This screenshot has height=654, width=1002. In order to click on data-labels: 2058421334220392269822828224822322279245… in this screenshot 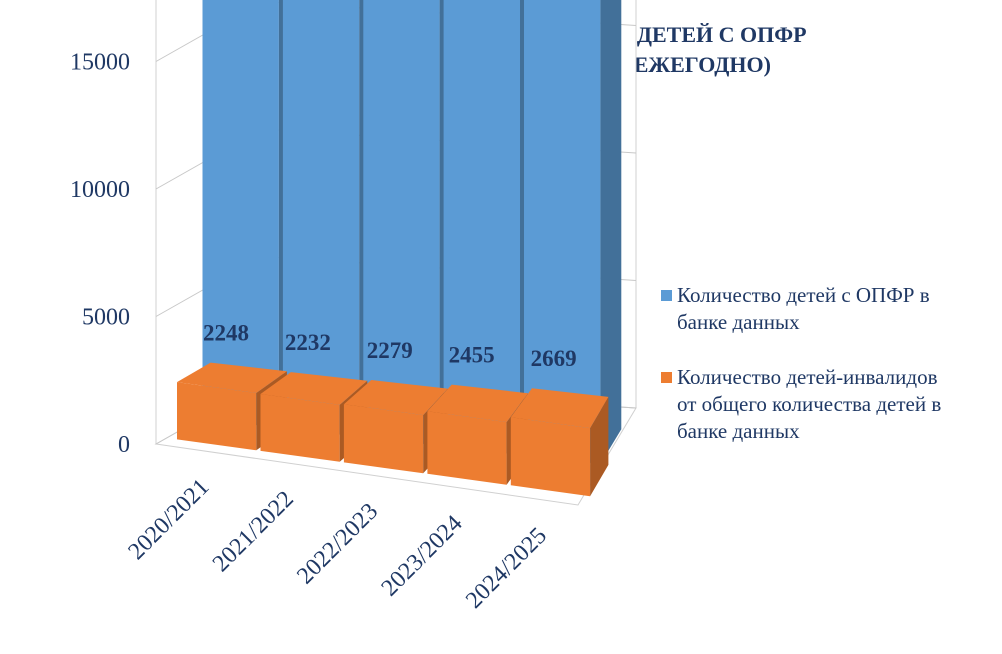, I will do `click(390, 346)`.